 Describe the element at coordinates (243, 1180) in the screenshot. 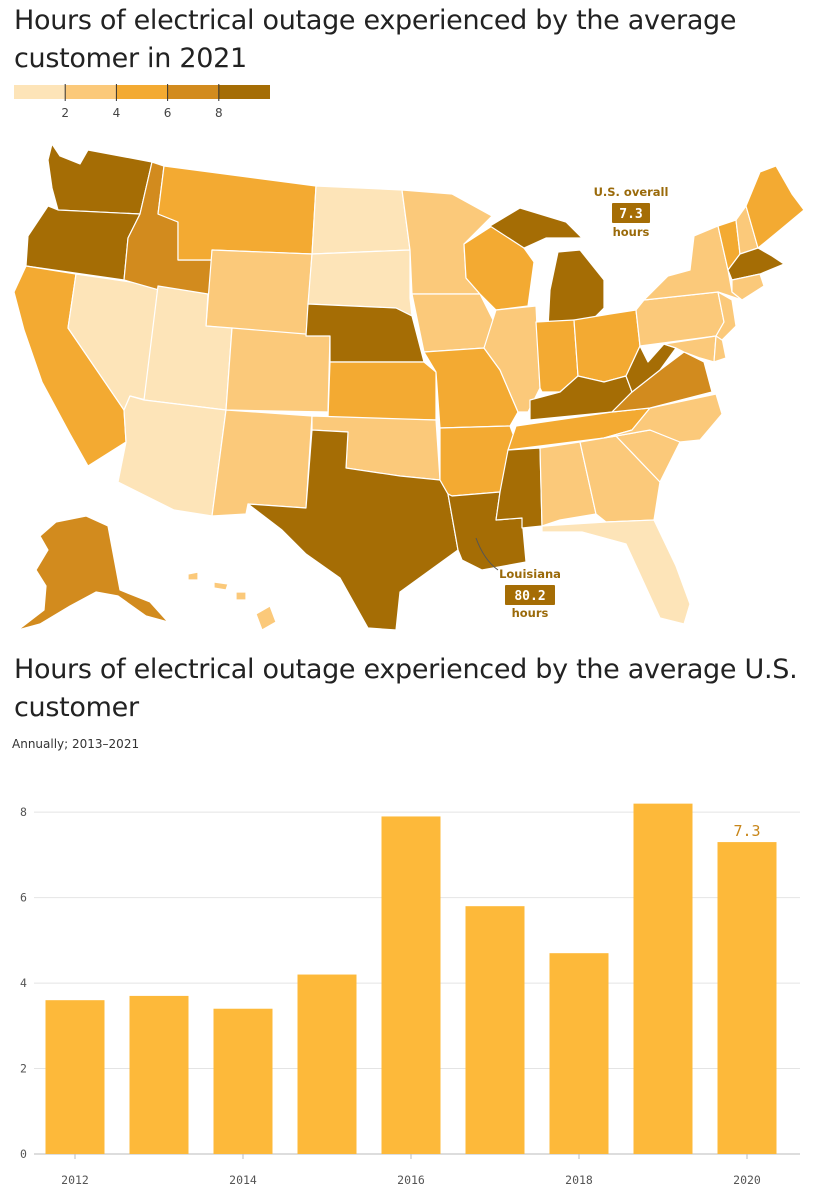

I see `x-tick-label: 2014` at that location.